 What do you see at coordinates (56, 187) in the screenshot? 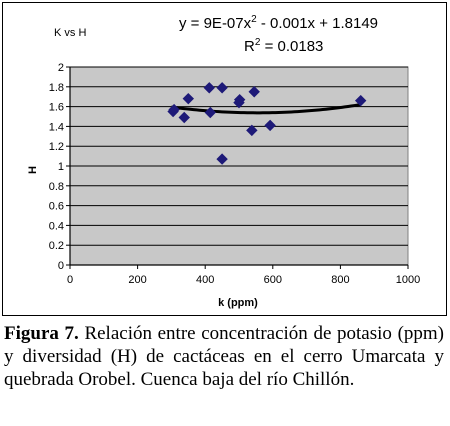
I see `y-tick-label: 0.8` at bounding box center [56, 187].